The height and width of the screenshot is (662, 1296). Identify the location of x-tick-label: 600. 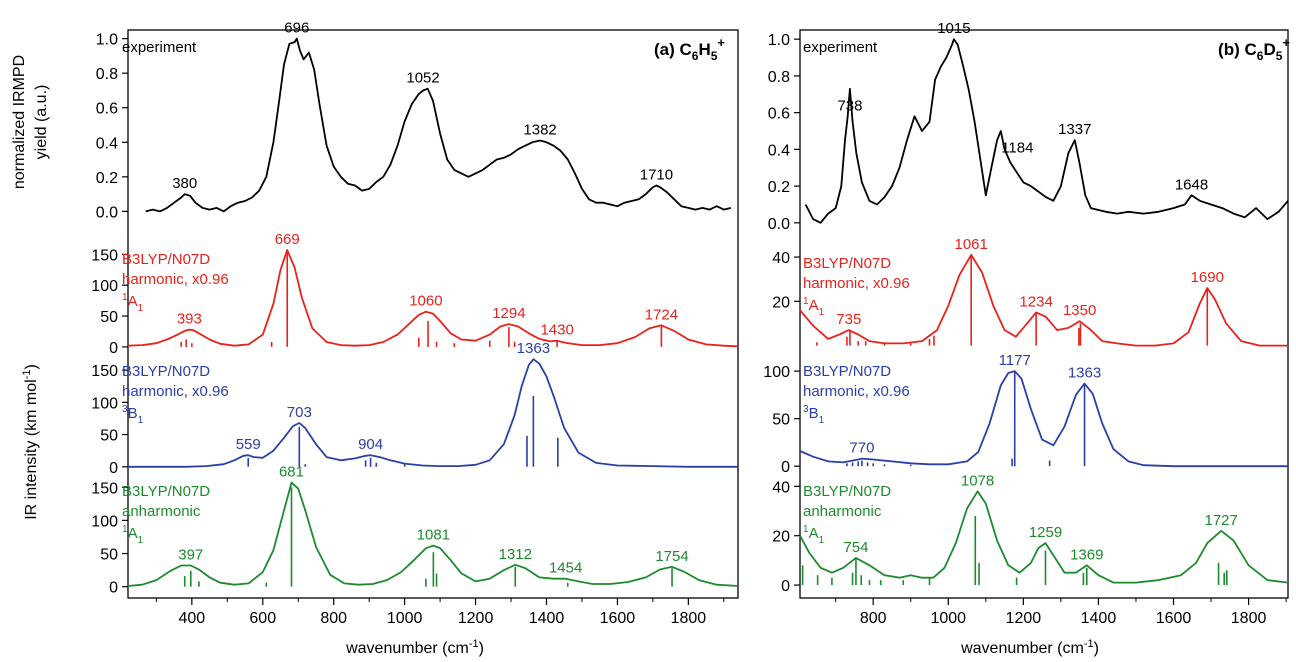
(262, 618).